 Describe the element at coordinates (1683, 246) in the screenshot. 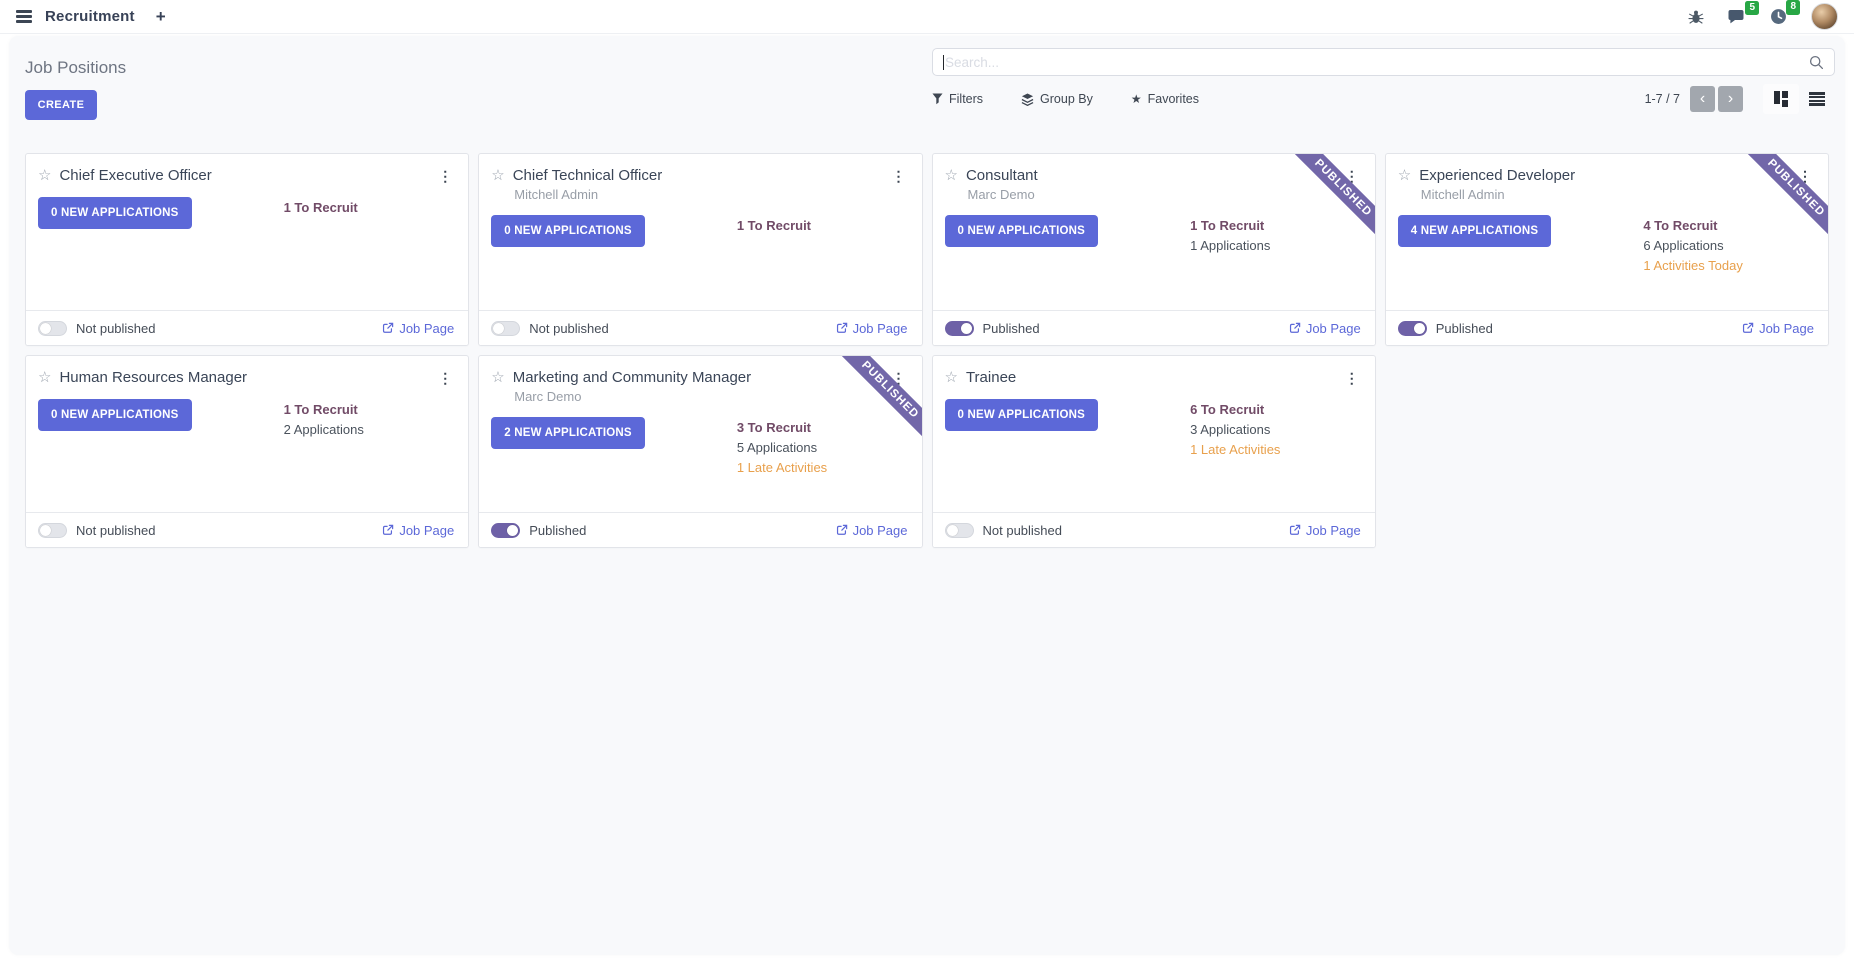

I see `applications-count: 6 Applications` at that location.